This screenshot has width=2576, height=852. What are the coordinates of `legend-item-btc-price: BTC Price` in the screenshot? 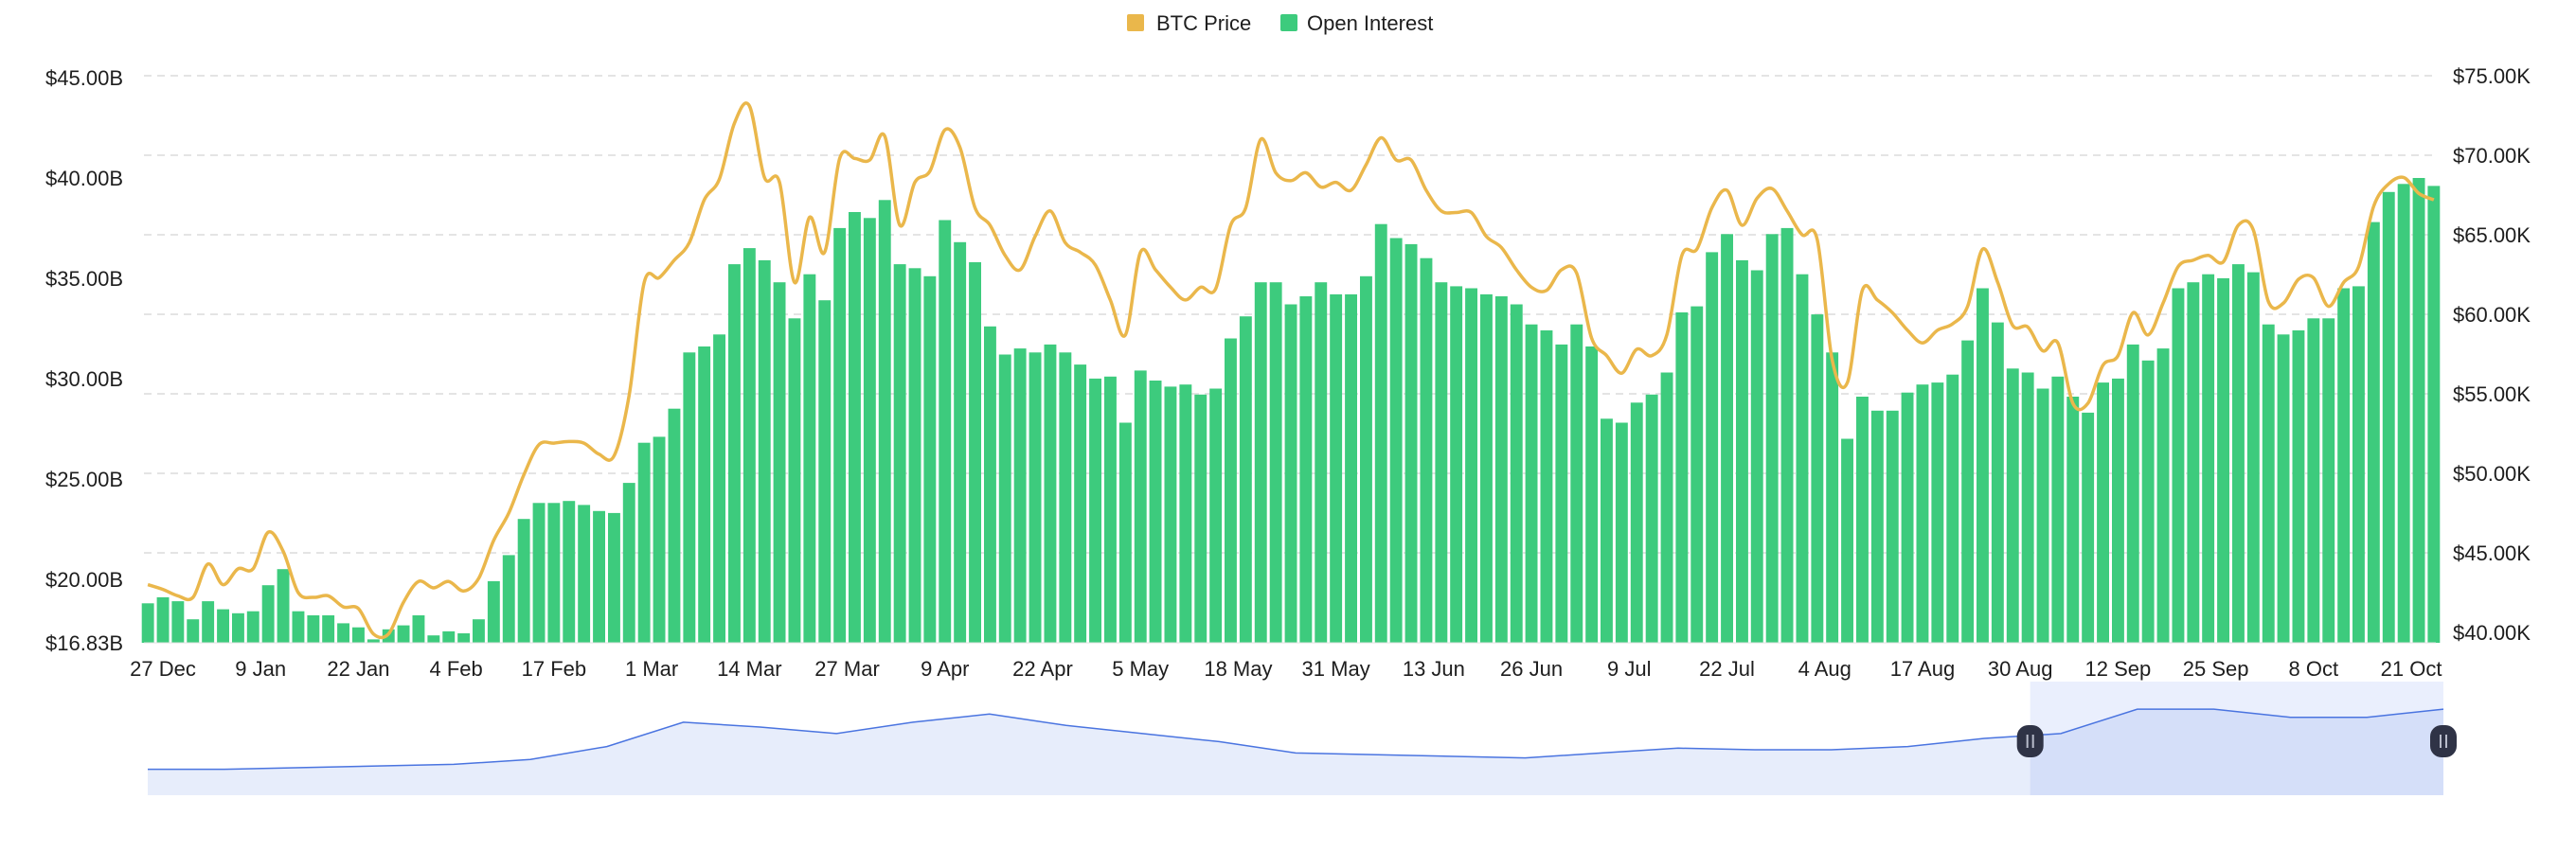 It's located at (1189, 23).